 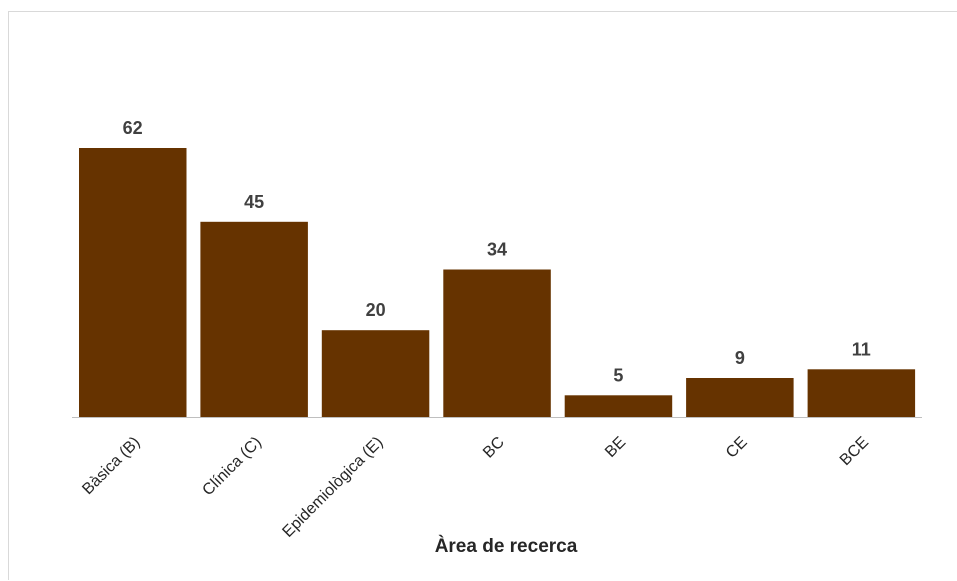 What do you see at coordinates (737, 448) in the screenshot?
I see `x-tick-label: CE` at bounding box center [737, 448].